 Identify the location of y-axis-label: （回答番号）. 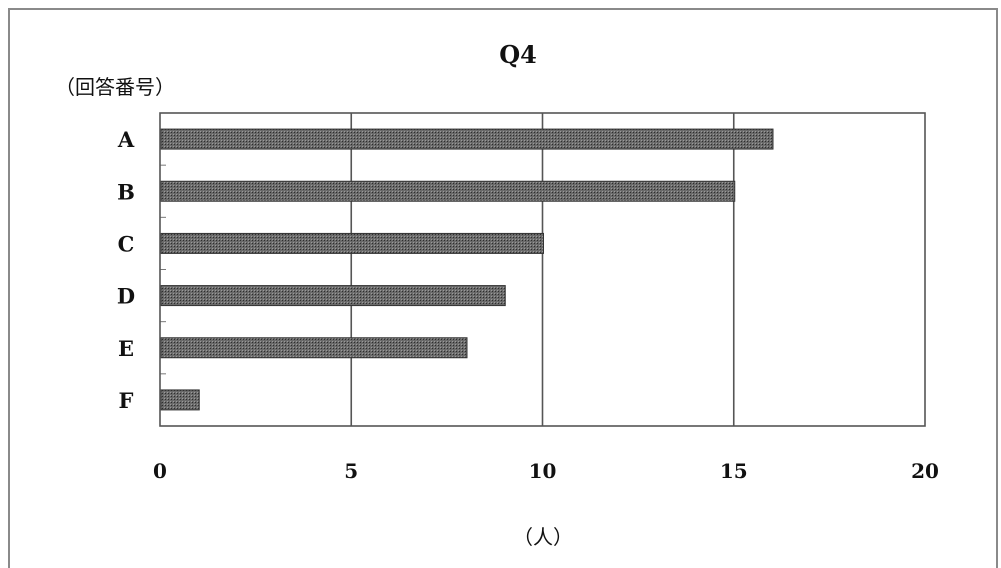
(115, 87).